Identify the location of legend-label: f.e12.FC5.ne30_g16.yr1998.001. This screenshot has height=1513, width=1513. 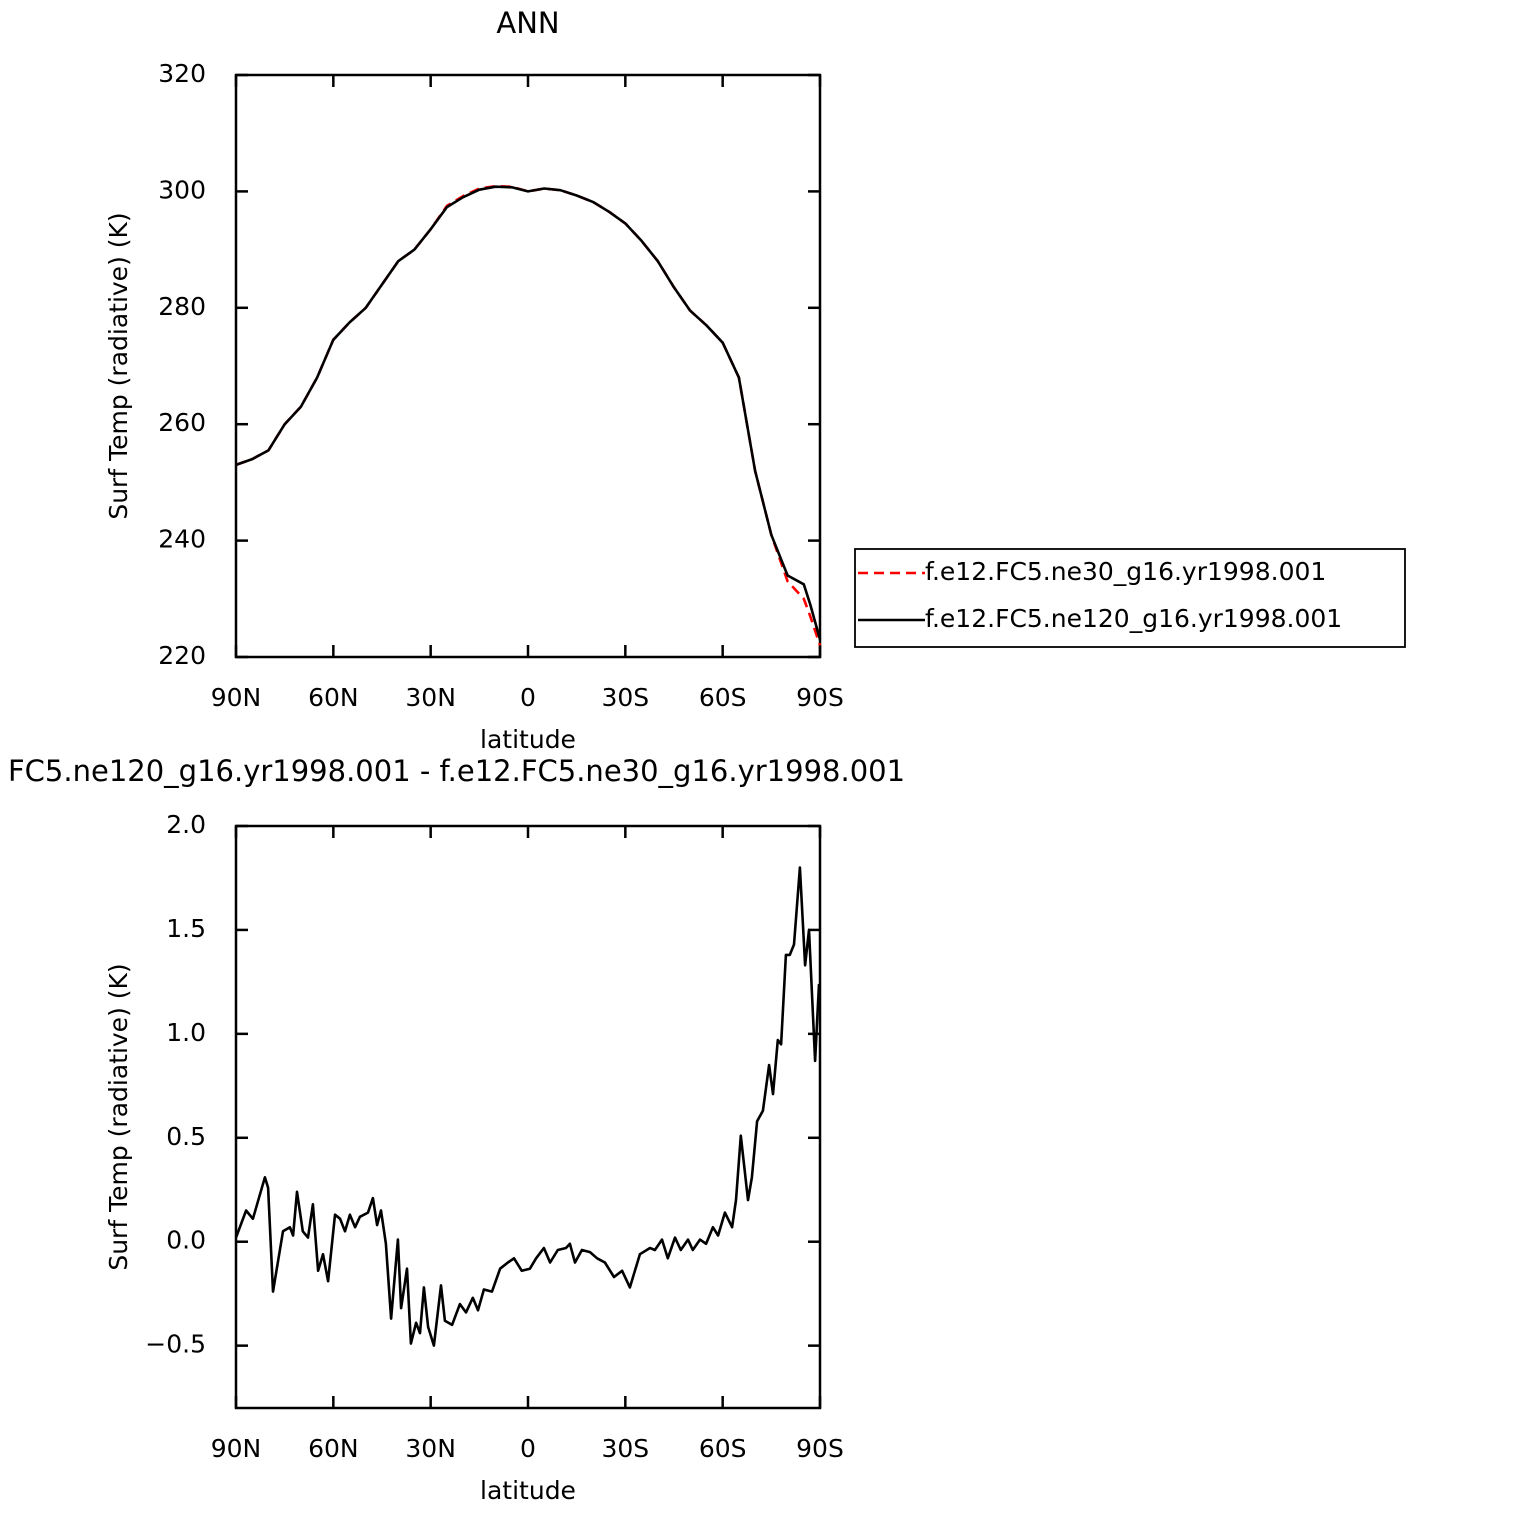
(1125, 571).